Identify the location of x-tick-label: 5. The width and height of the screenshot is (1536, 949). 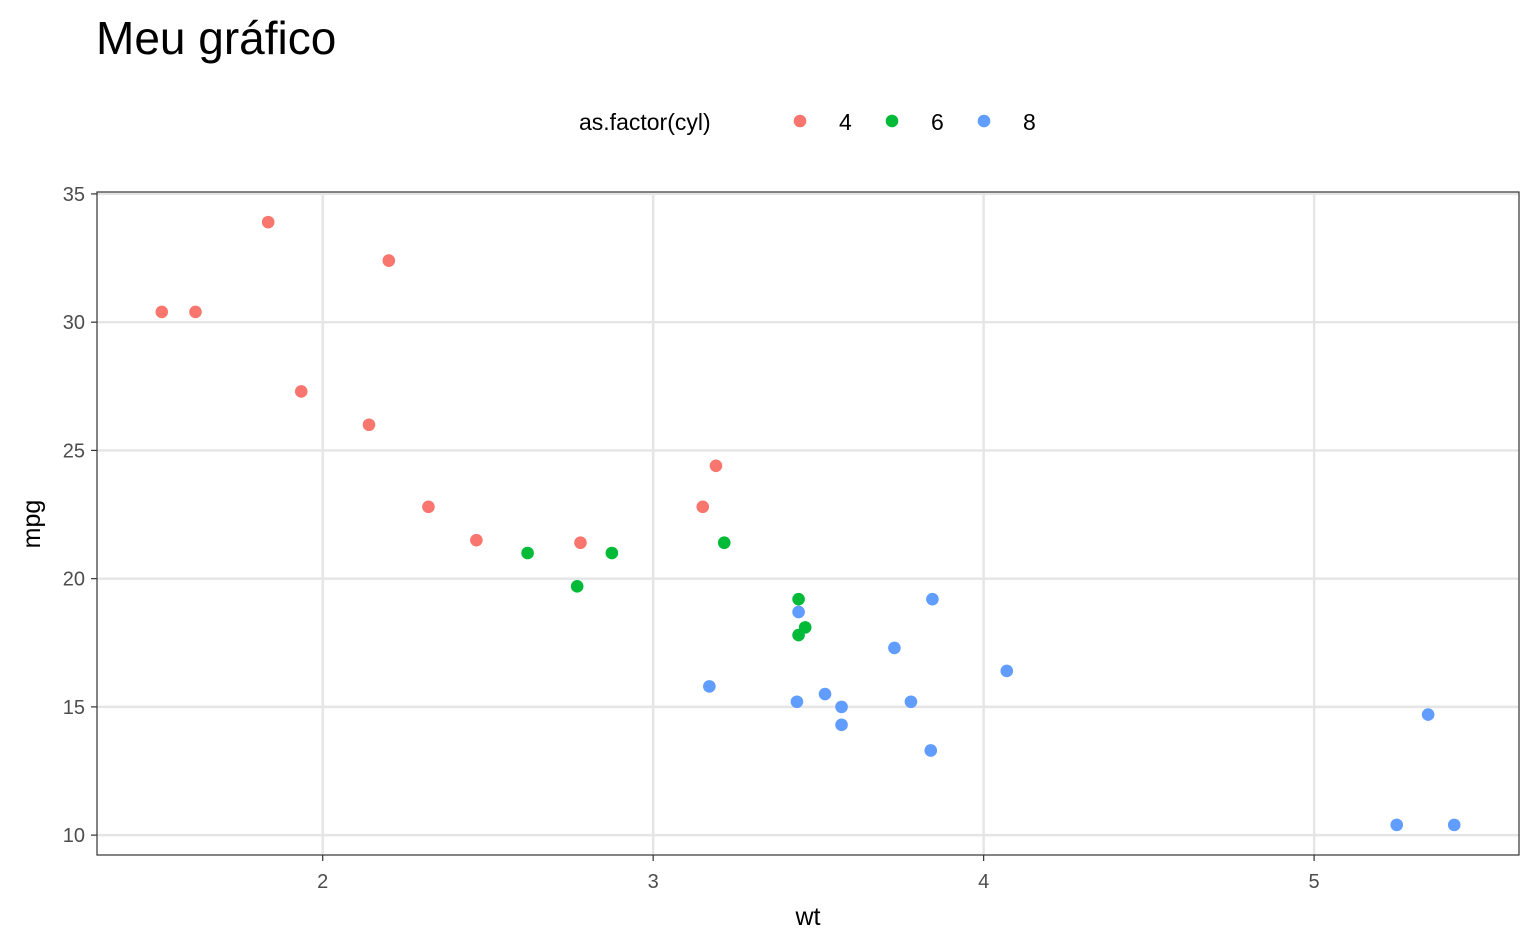
(1314, 882).